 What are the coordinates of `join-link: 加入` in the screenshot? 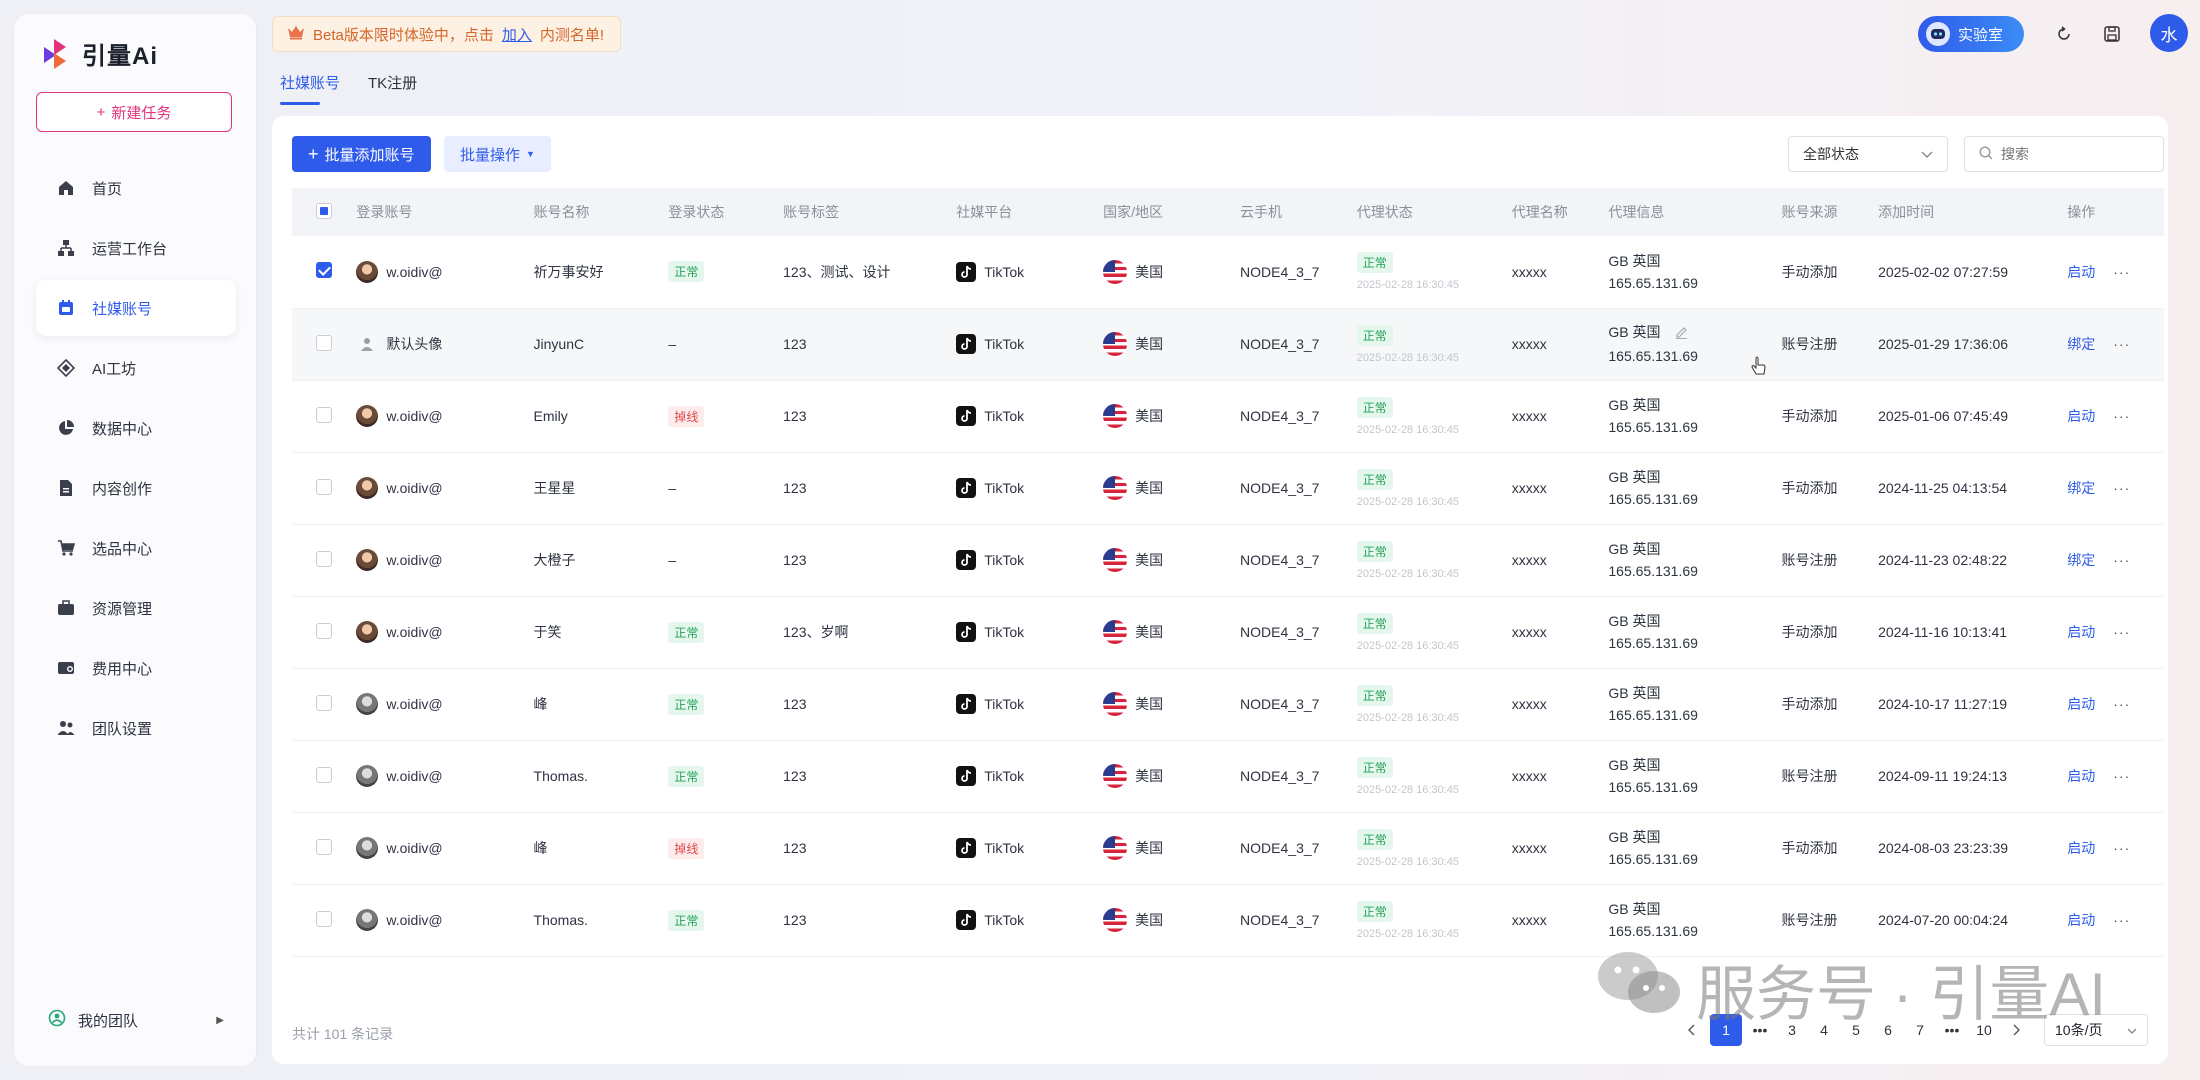 It's located at (516, 35).